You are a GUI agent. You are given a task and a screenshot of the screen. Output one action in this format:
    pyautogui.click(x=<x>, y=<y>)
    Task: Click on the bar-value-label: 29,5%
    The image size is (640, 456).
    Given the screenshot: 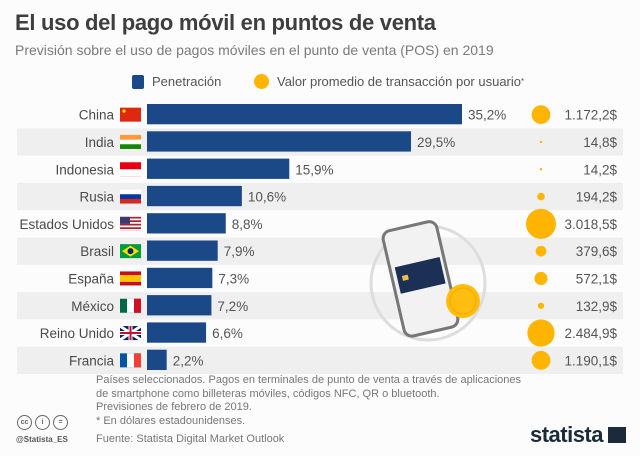 What is the action you would take?
    pyautogui.click(x=436, y=142)
    